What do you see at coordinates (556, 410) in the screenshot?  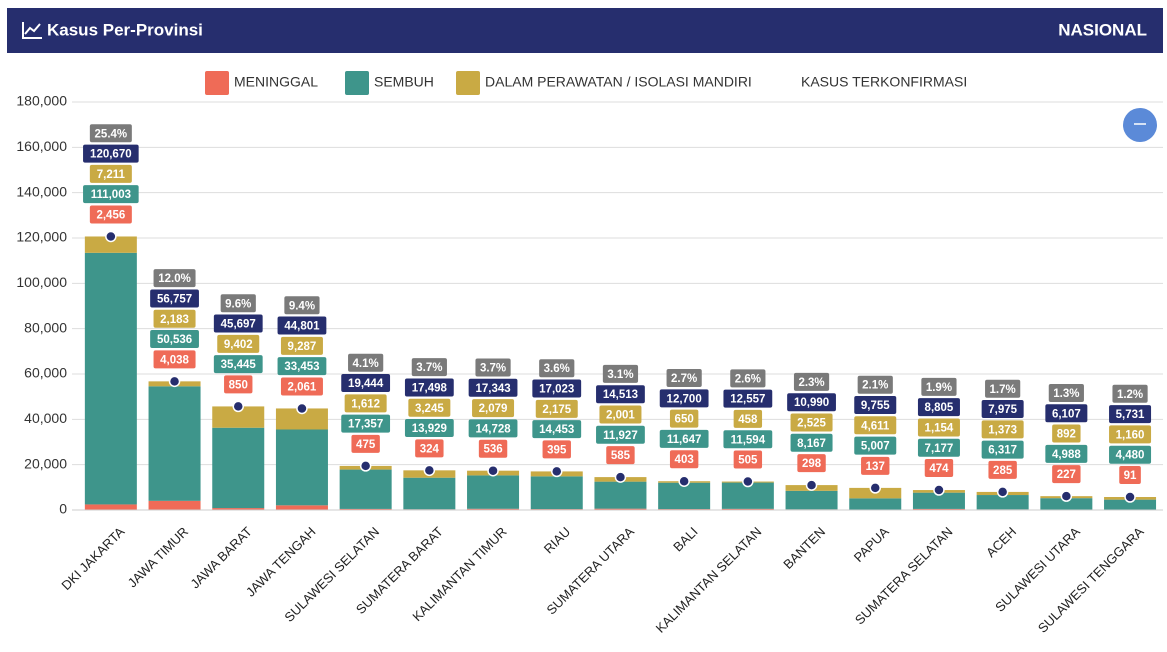 I see `data-label-text: 2,175` at bounding box center [556, 410].